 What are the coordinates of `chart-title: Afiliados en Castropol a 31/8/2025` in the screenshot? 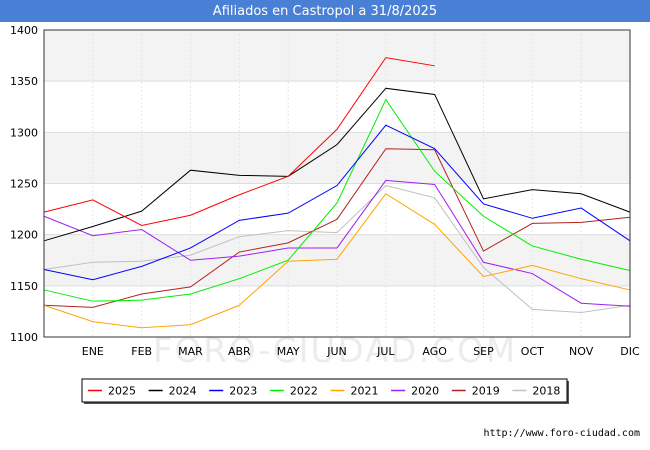 It's located at (325, 11).